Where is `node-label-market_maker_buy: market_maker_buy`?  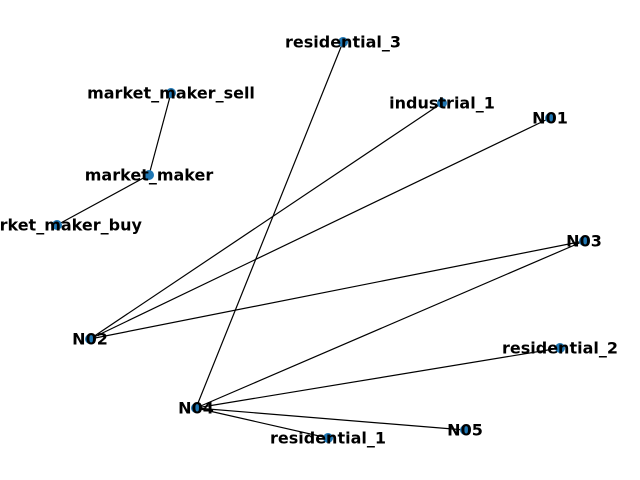 node-label-market_maker_buy: market_maker_buy is located at coordinates (71, 225).